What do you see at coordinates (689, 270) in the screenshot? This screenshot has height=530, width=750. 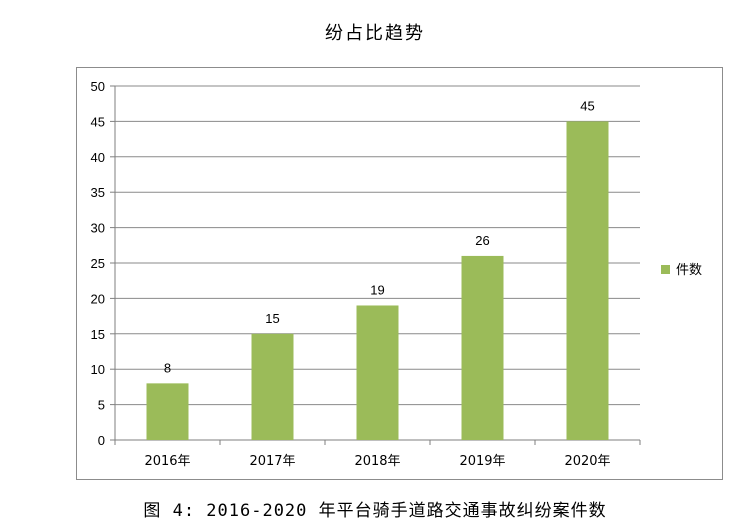 I see `legend-label: 件数` at bounding box center [689, 270].